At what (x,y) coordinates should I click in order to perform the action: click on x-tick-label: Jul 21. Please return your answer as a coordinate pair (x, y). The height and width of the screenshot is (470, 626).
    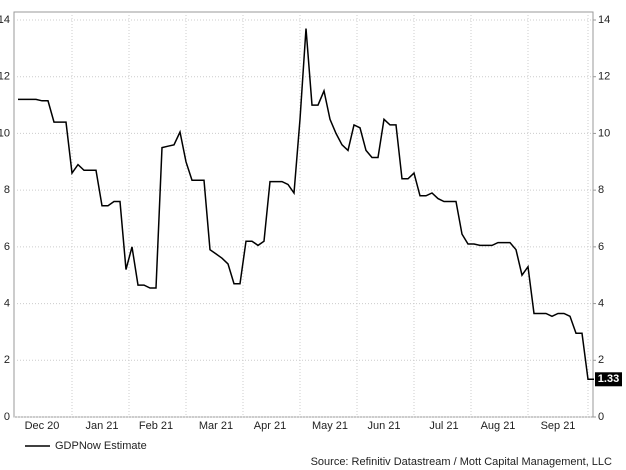
    Looking at the image, I should click on (443, 426).